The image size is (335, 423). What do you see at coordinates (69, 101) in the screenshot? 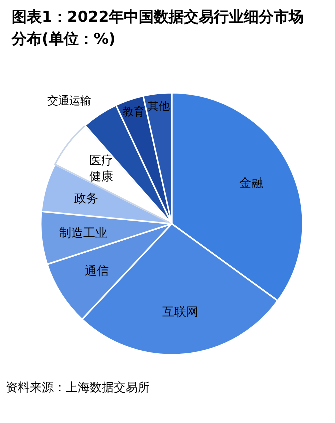
I see `slice-label: 交通运输` at bounding box center [69, 101].